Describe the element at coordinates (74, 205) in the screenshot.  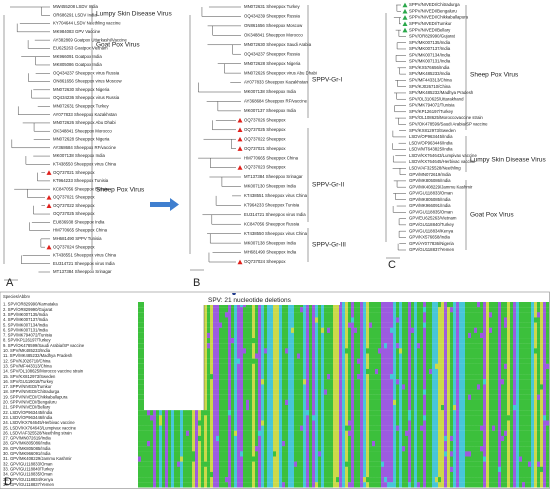
I see `leaf-label: OQ737022 Sheeppox` at that location.